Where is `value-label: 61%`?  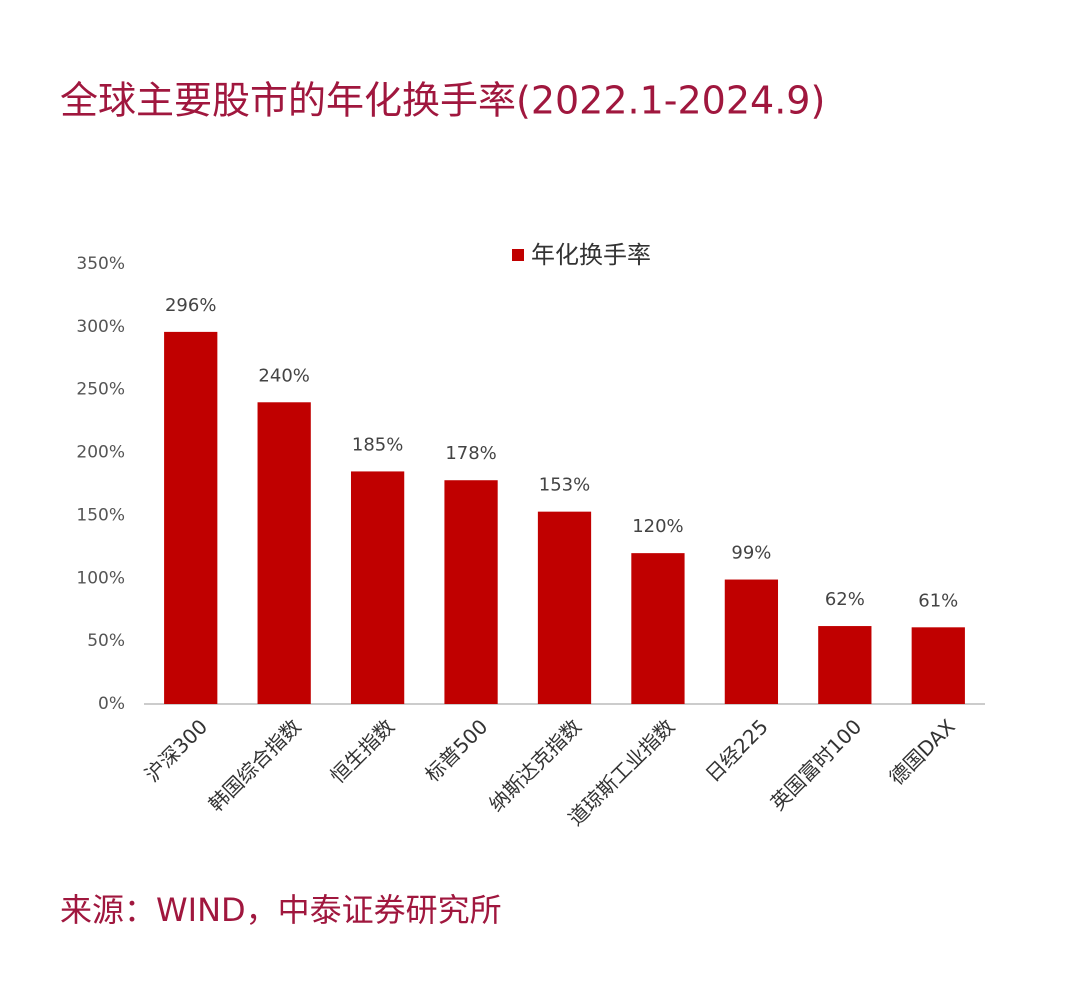 value-label: 61% is located at coordinates (938, 600).